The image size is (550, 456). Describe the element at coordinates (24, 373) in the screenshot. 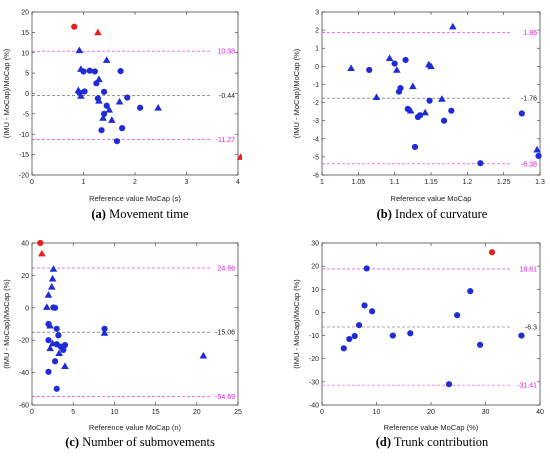

I see `y-tick-label: -40` at that location.